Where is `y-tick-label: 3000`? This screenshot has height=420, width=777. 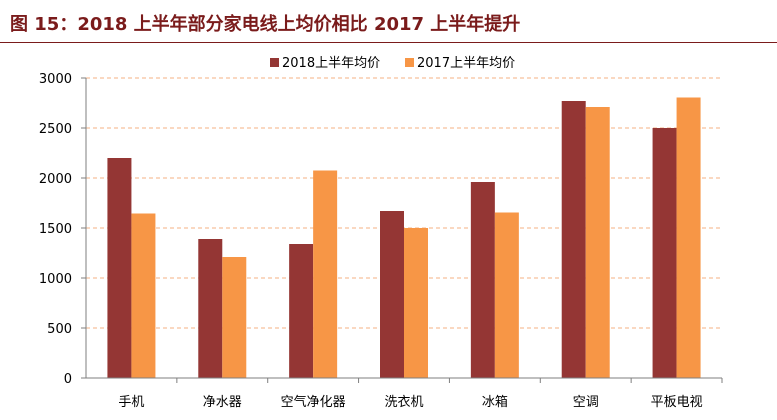
y-tick-label: 3000 is located at coordinates (55, 79).